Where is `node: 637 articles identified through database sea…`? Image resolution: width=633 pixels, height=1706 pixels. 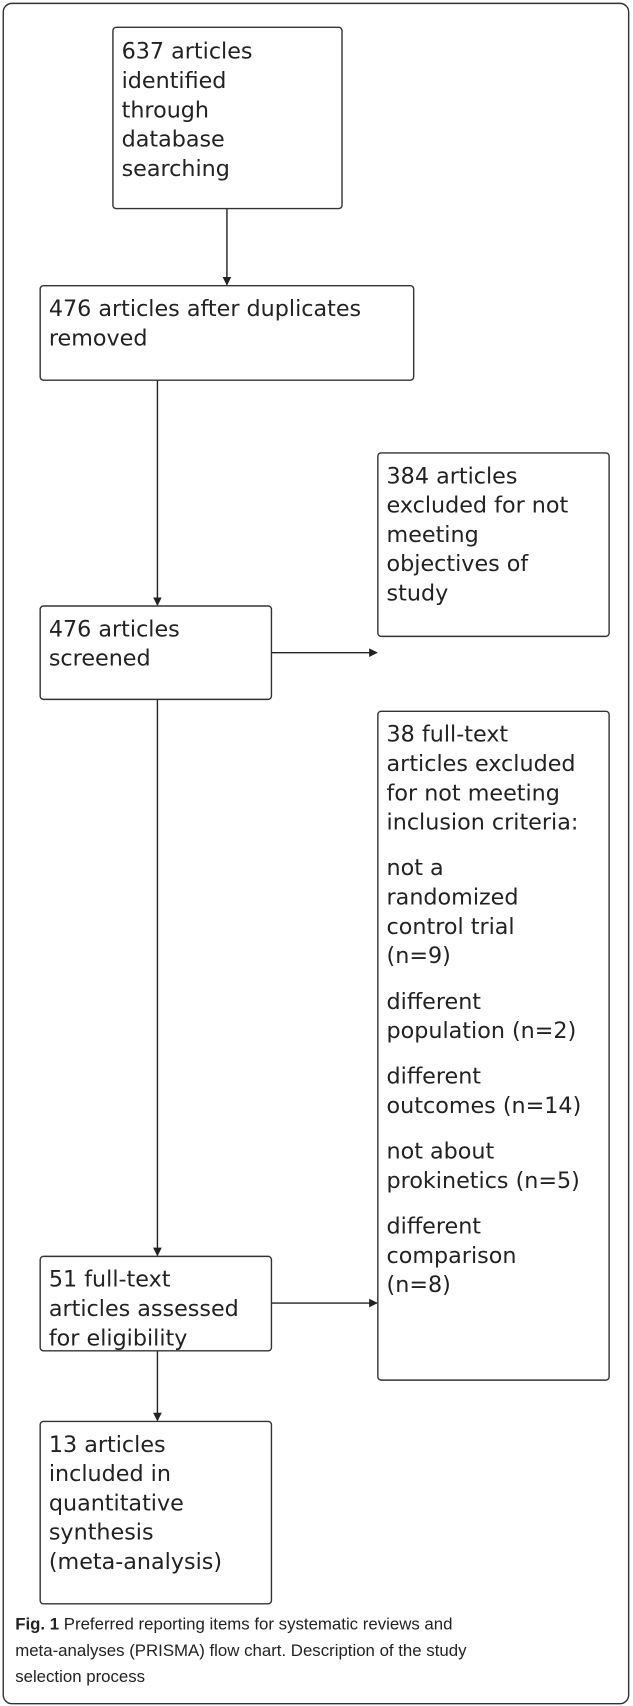 node: 637 articles identified through database sea… is located at coordinates (227, 118).